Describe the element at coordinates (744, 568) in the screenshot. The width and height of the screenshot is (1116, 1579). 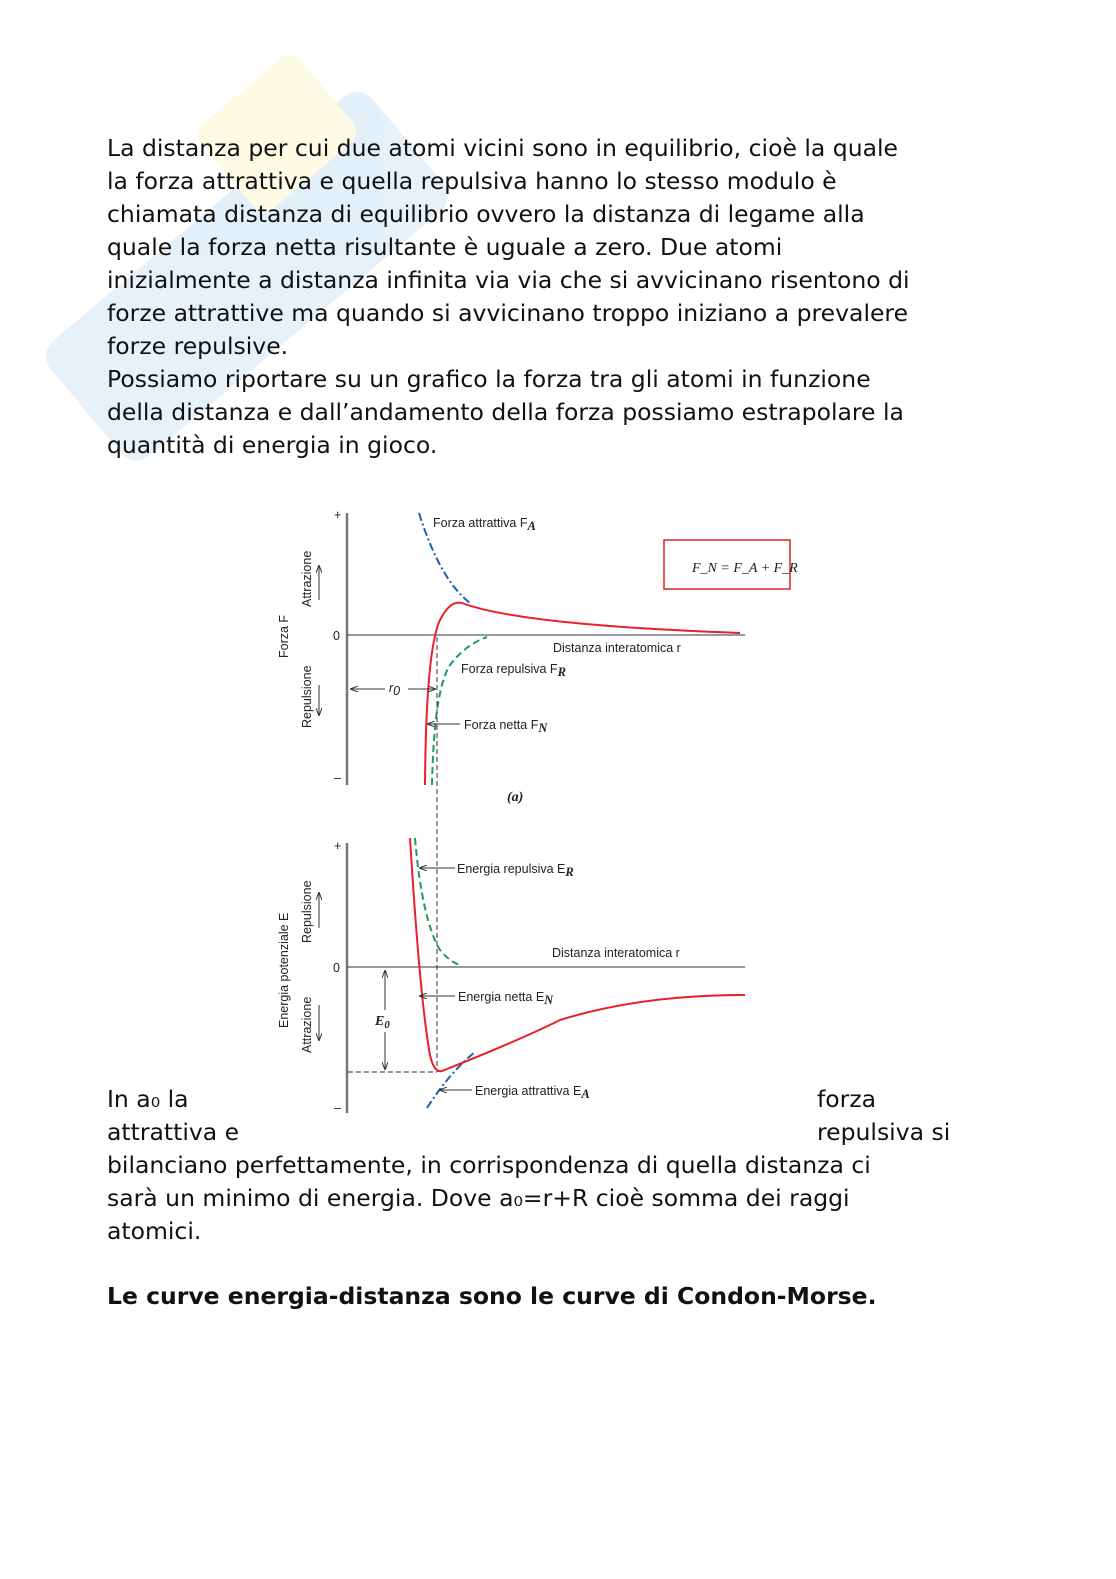
I see `formula: F_N = F_A + F_R` at that location.